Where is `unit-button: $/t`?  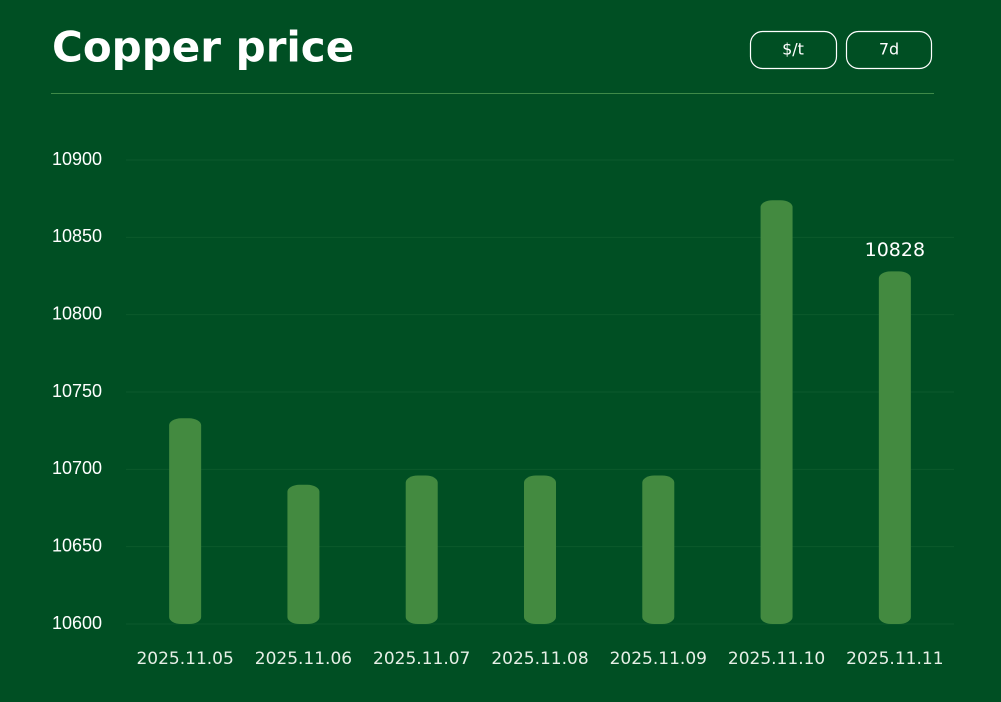 unit-button: $/t is located at coordinates (793, 50).